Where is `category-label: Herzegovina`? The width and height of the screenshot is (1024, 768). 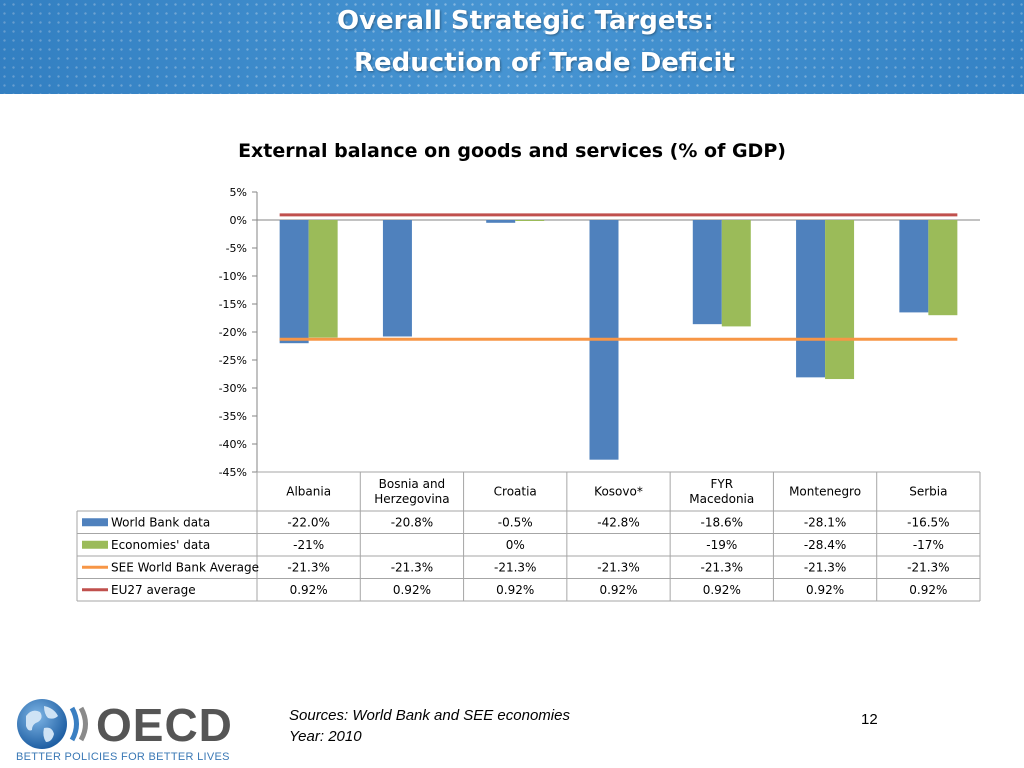
category-label: Herzegovina is located at coordinates (411, 499).